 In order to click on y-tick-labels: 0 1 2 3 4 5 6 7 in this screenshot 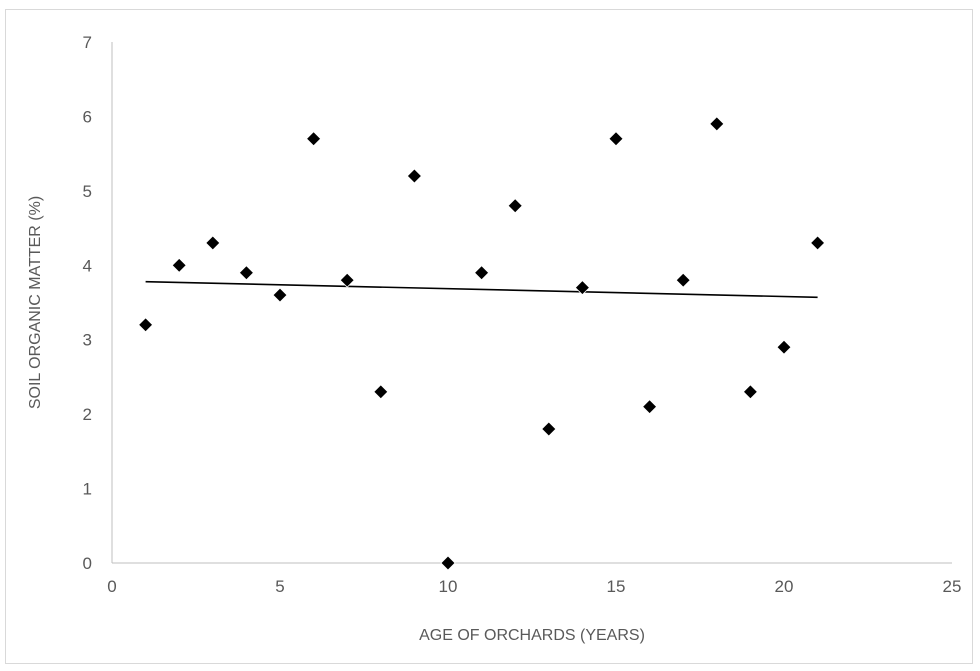, I will do `click(87, 303)`.